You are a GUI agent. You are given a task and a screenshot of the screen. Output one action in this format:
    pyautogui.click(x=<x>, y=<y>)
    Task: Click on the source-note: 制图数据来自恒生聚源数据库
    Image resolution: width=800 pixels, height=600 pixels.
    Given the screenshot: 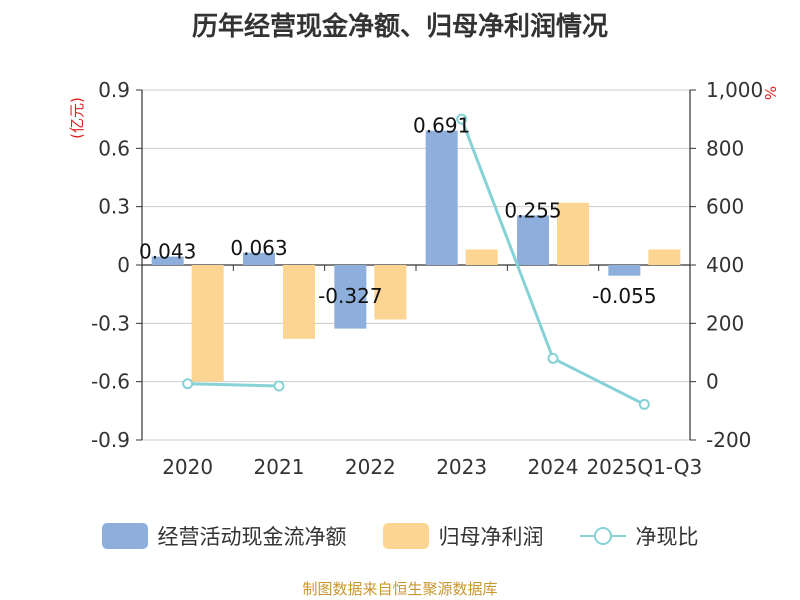 What is the action you would take?
    pyautogui.click(x=400, y=589)
    